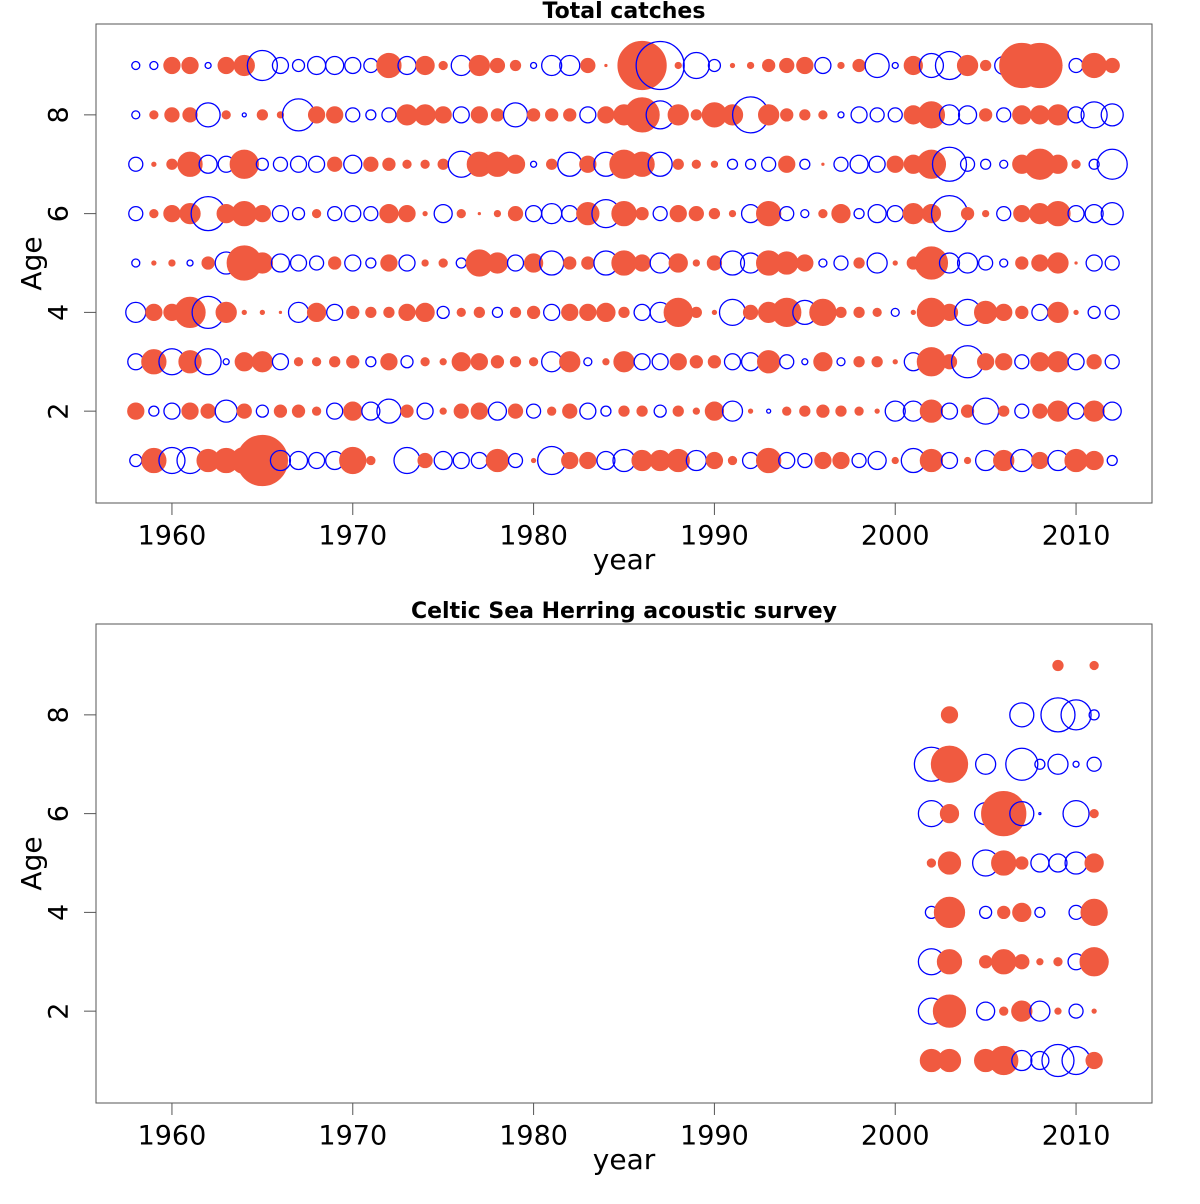 This screenshot has width=1200, height=1204. I want to click on x-tick-label: 1970, so click(352, 1136).